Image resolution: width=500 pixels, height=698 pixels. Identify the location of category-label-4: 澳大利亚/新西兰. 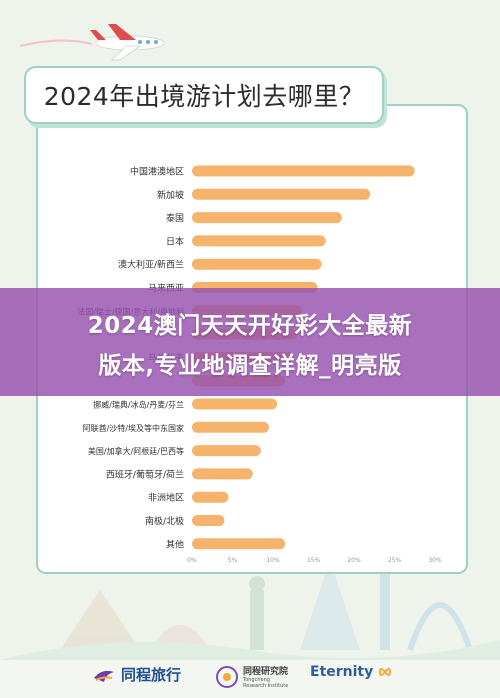
(151, 265).